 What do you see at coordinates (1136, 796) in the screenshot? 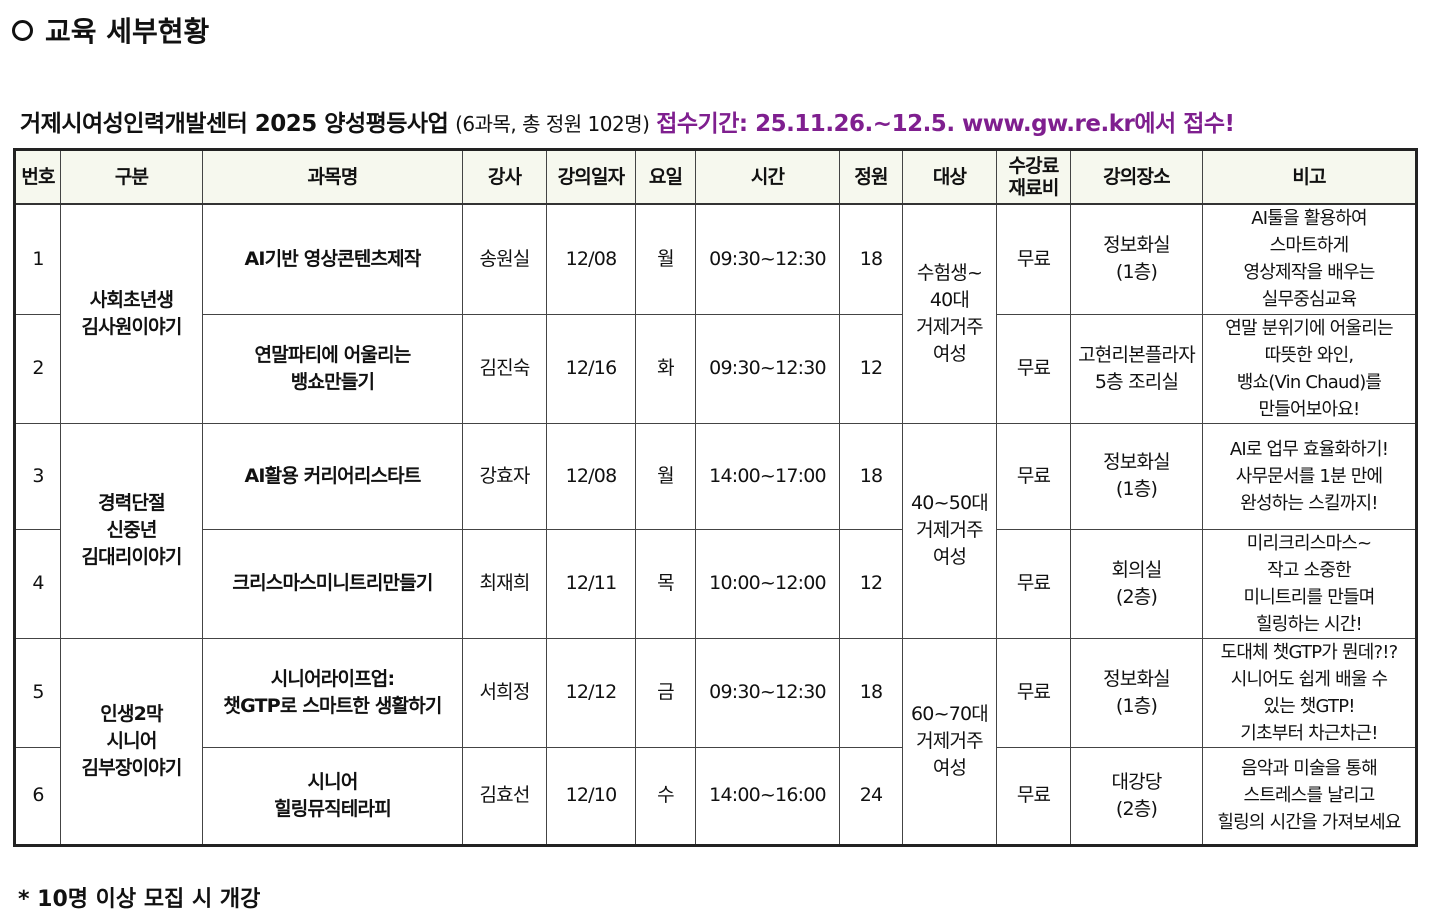
I see `venue: 대강당 (2층)` at bounding box center [1136, 796].